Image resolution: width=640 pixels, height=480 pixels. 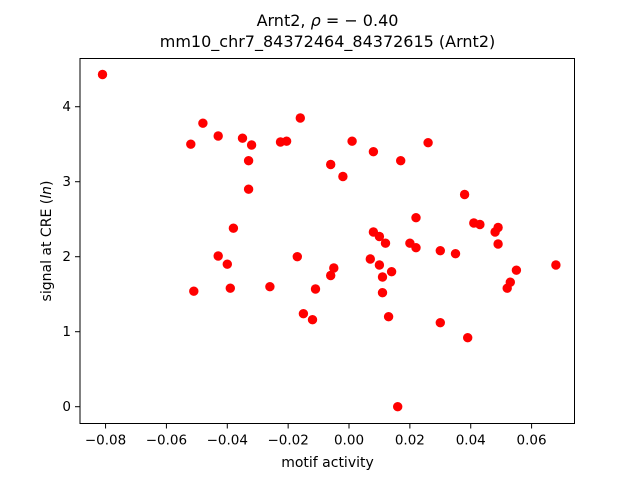 What do you see at coordinates (47, 183) in the screenshot?
I see `y-axis-label-suffix: )` at bounding box center [47, 183].